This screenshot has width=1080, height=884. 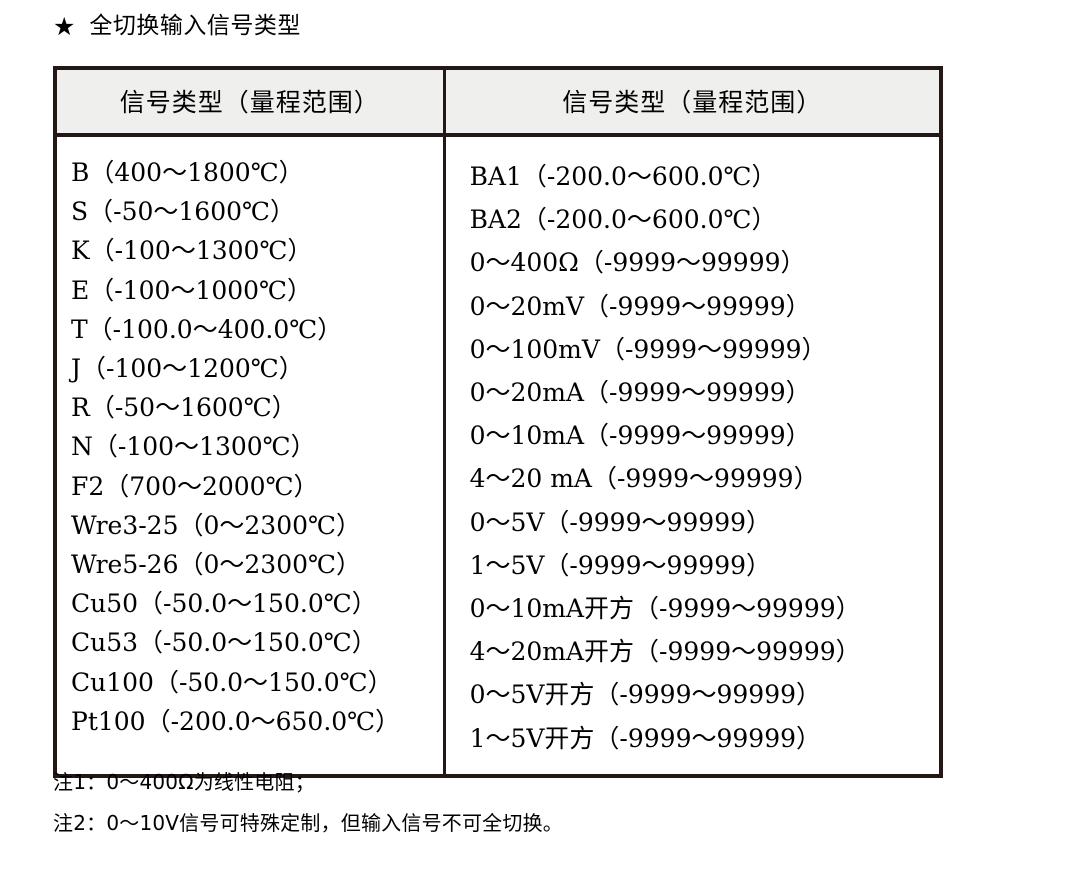 I want to click on list-item: R（-50～1600℃）, so click(x=184, y=408).